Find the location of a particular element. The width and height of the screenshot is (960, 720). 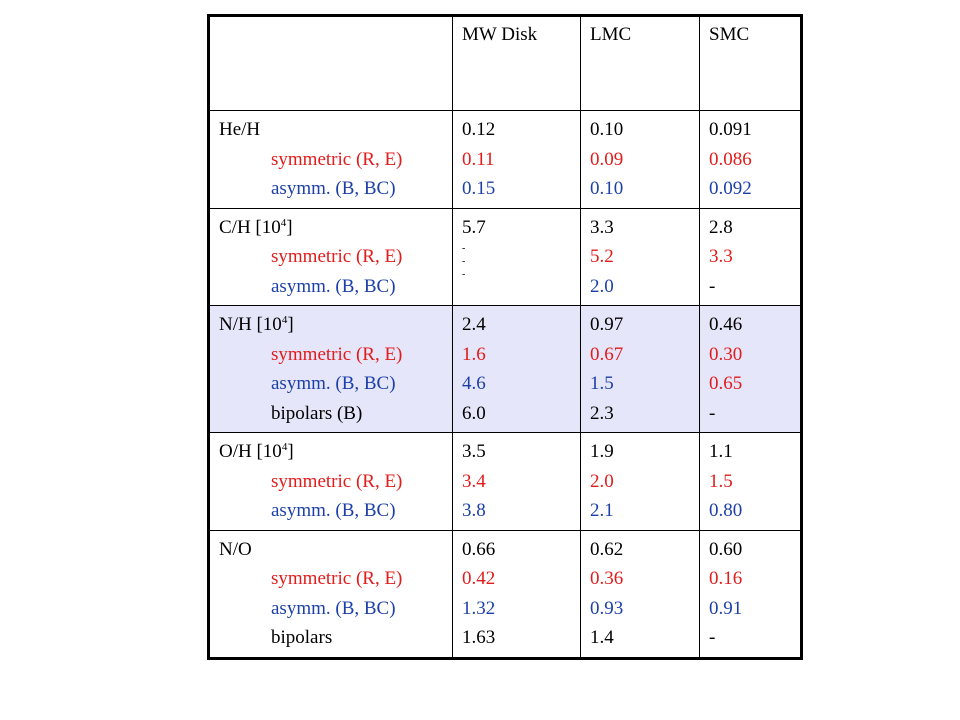

lmc-c-all: 3.3 is located at coordinates (602, 227).